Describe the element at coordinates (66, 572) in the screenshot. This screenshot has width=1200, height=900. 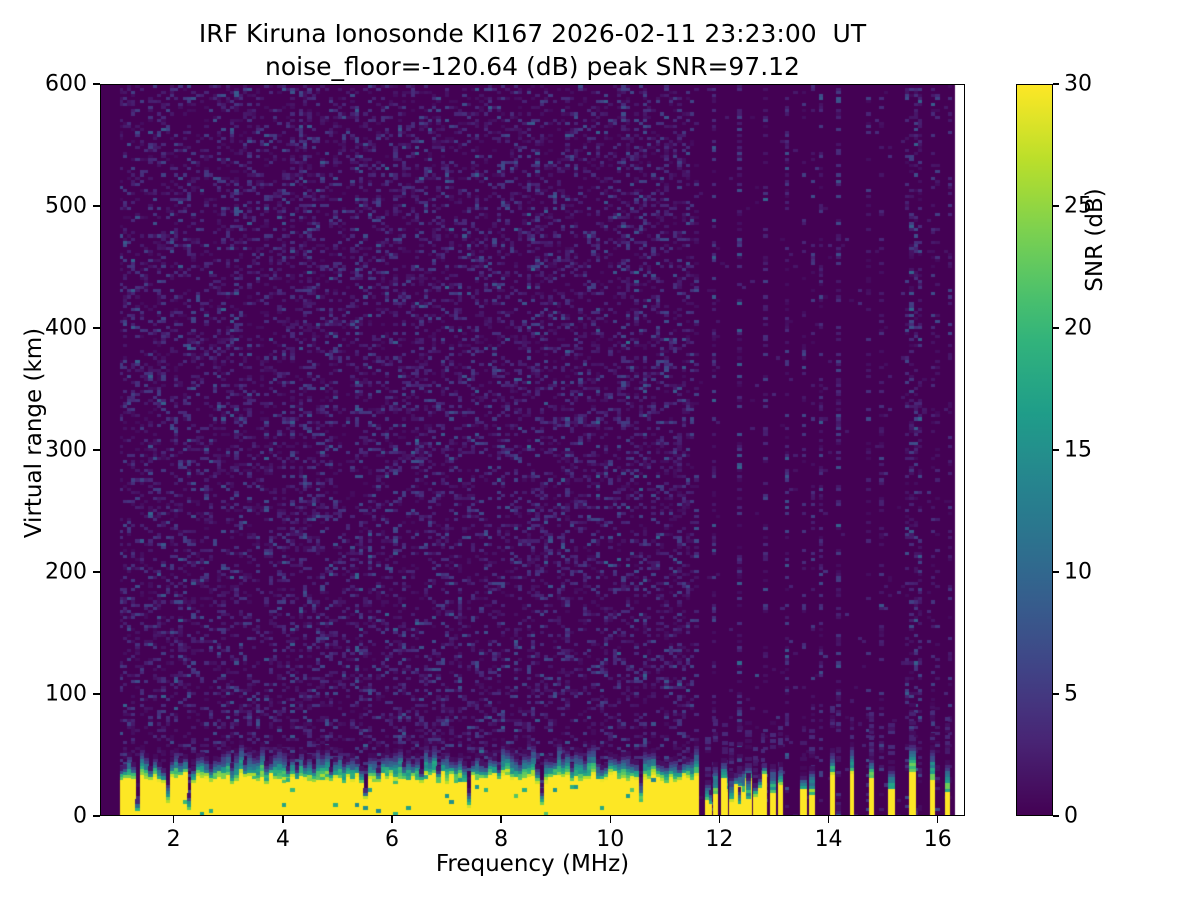
I see `y-tick-label: 200` at that location.